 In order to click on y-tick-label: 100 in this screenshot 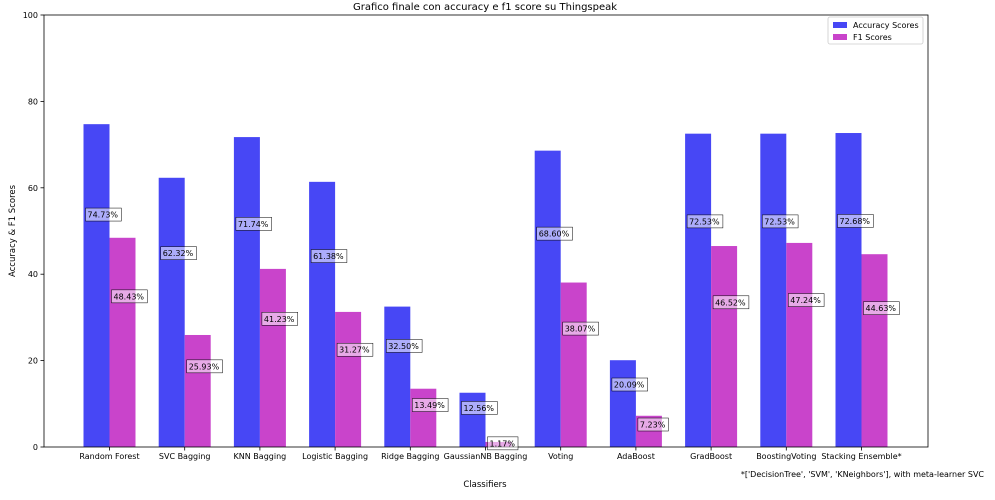, I will do `click(30, 15)`.